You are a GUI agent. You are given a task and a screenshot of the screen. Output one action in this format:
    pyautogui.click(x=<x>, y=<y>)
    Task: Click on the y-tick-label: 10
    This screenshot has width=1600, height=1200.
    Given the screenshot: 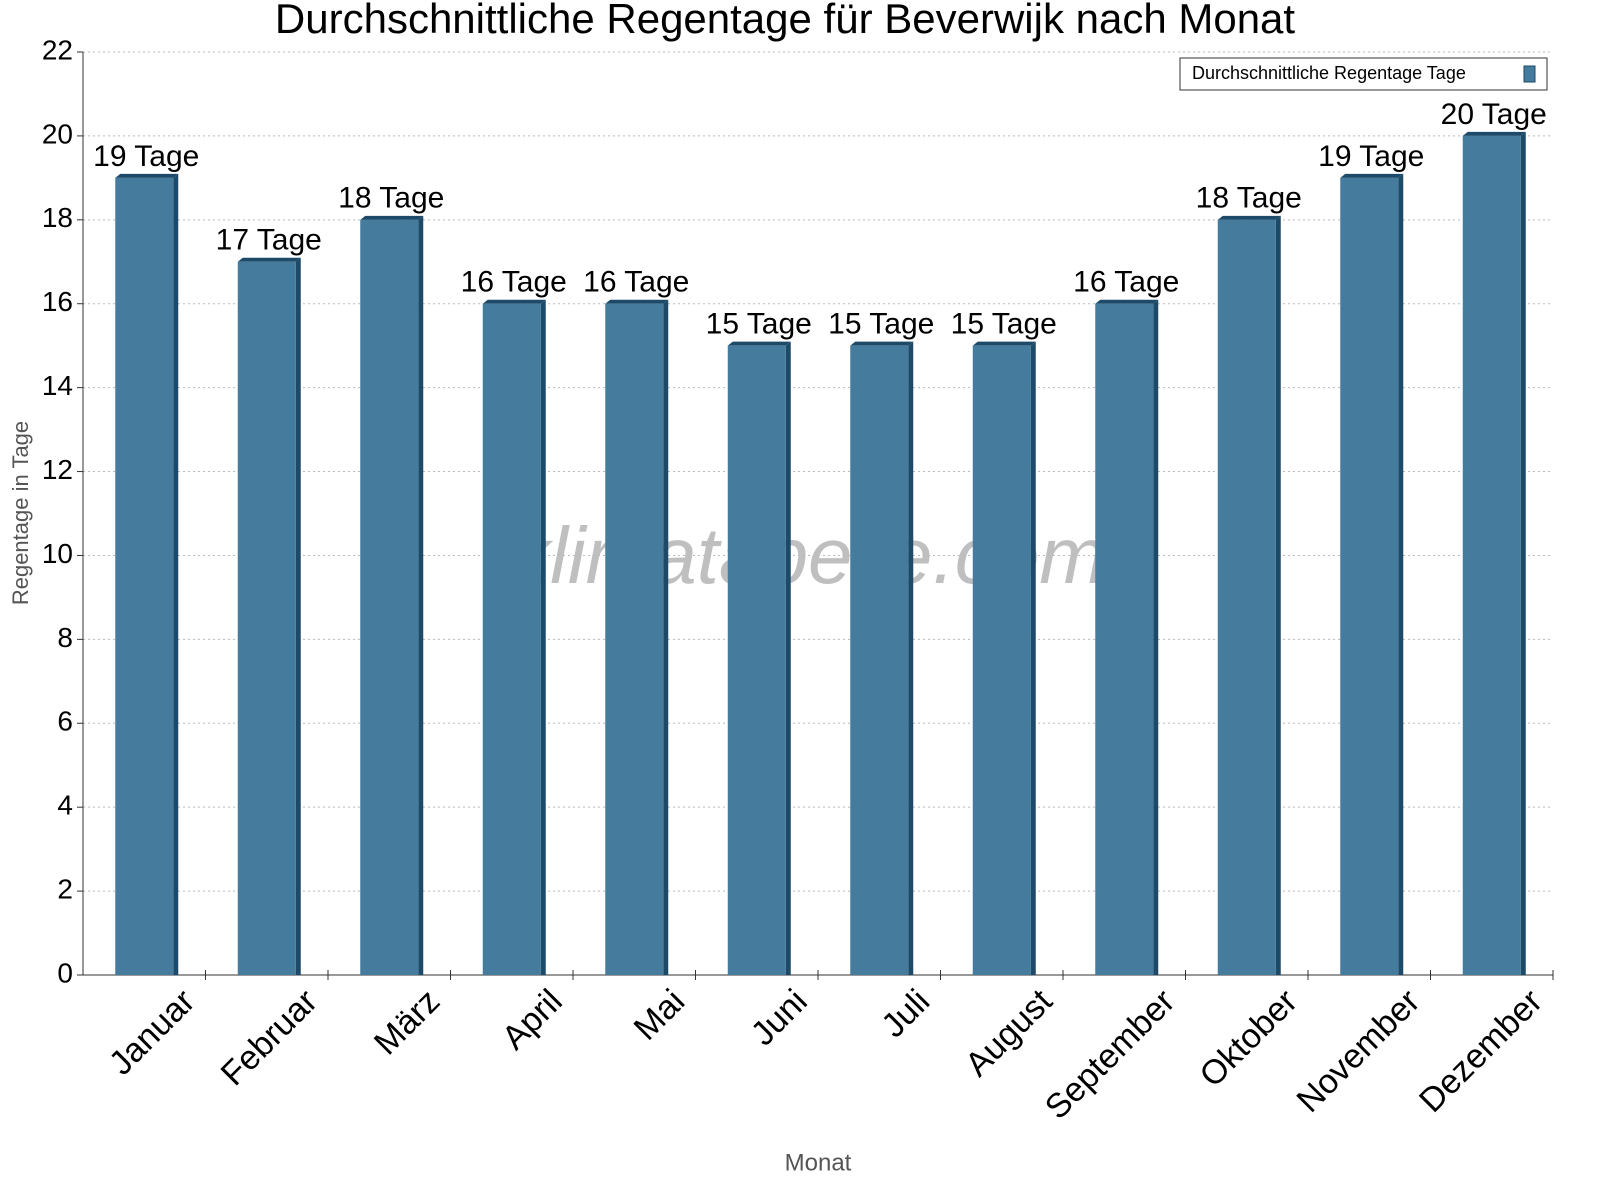 What is the action you would take?
    pyautogui.click(x=57, y=553)
    